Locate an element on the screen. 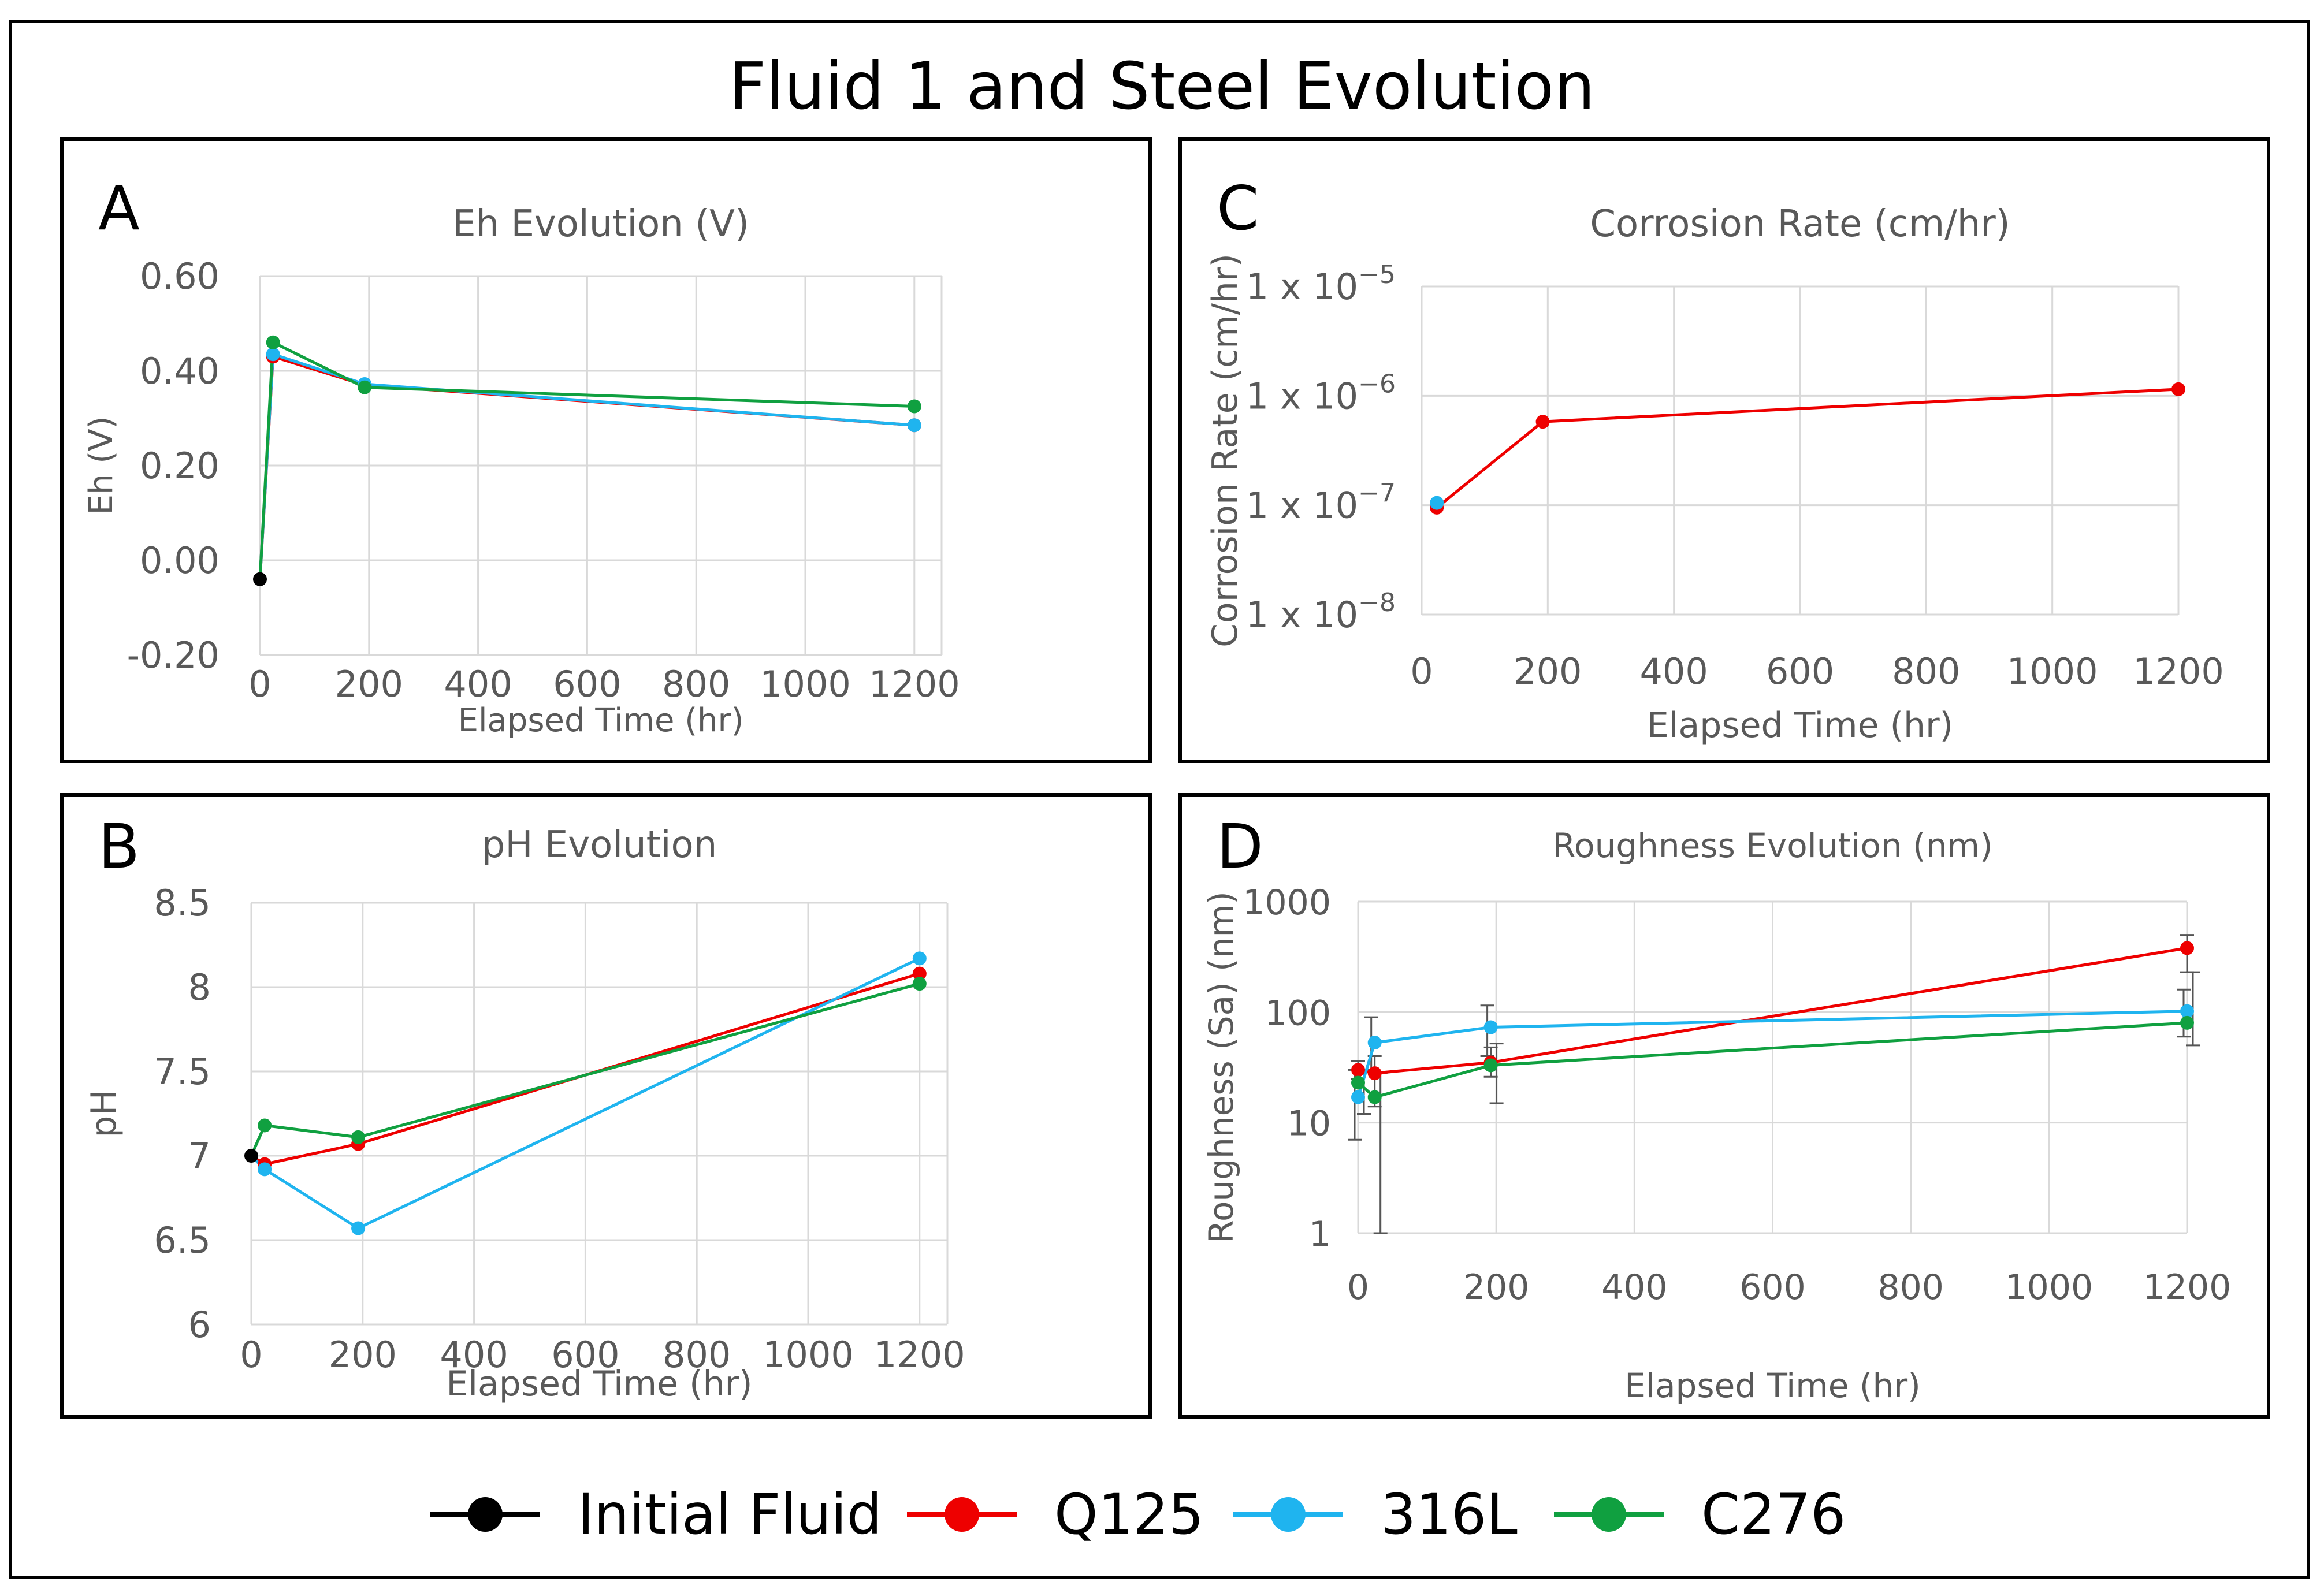 The width and height of the screenshot is (2324, 1593). legend-label-c276: C276 is located at coordinates (1773, 1514).